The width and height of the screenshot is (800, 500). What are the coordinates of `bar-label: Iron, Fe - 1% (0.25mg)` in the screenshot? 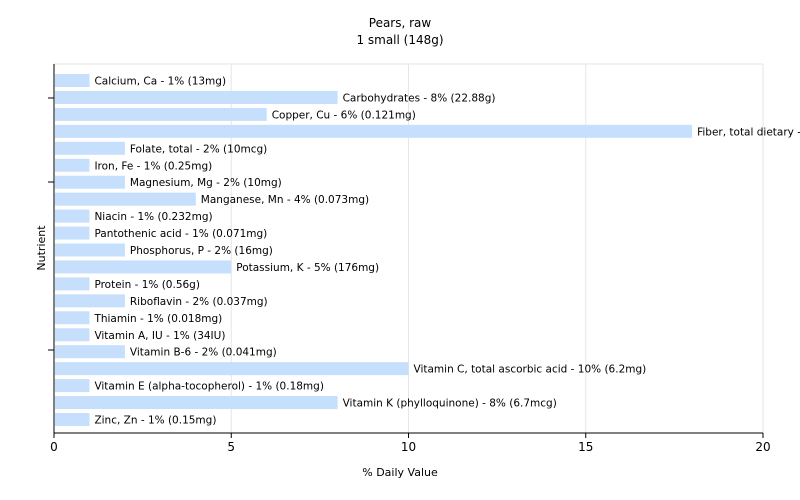 It's located at (153, 166).